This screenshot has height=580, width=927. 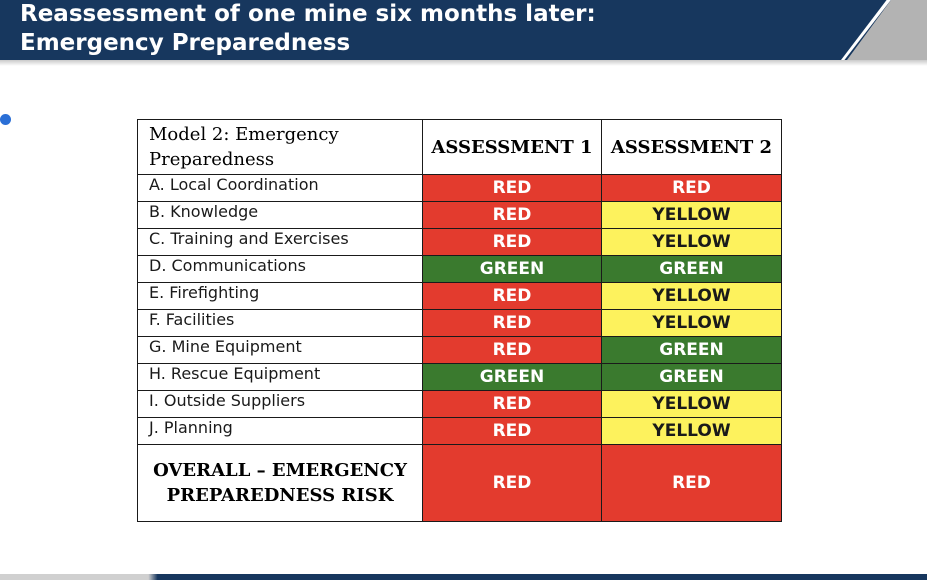 What do you see at coordinates (280, 242) in the screenshot?
I see `row-label: C. Training and Exercises` at bounding box center [280, 242].